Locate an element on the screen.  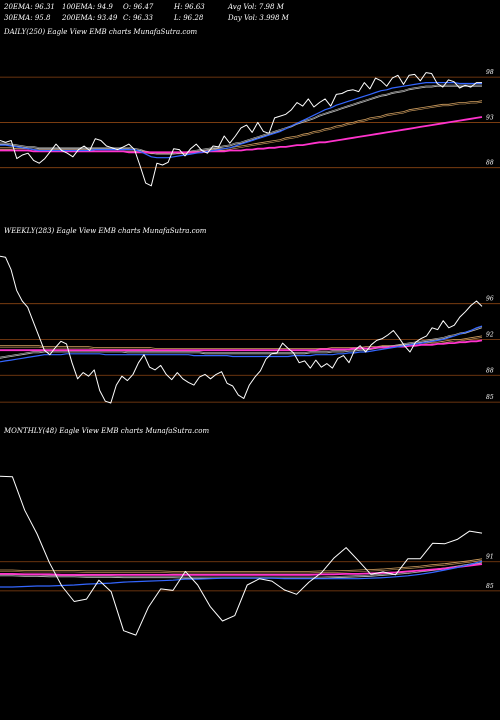
weekly-tick-label: 96 is located at coordinates (490, 299).